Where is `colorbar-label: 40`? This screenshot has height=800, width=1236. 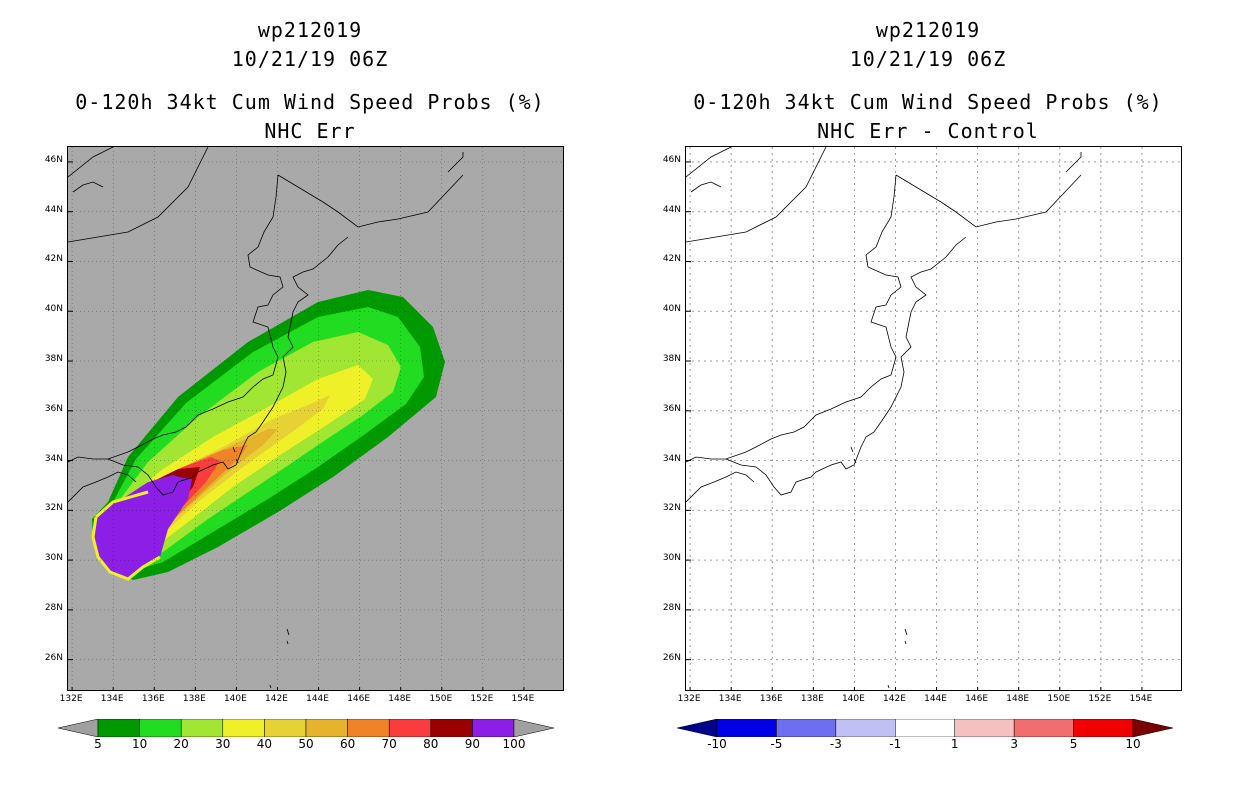 colorbar-label: 40 is located at coordinates (264, 744).